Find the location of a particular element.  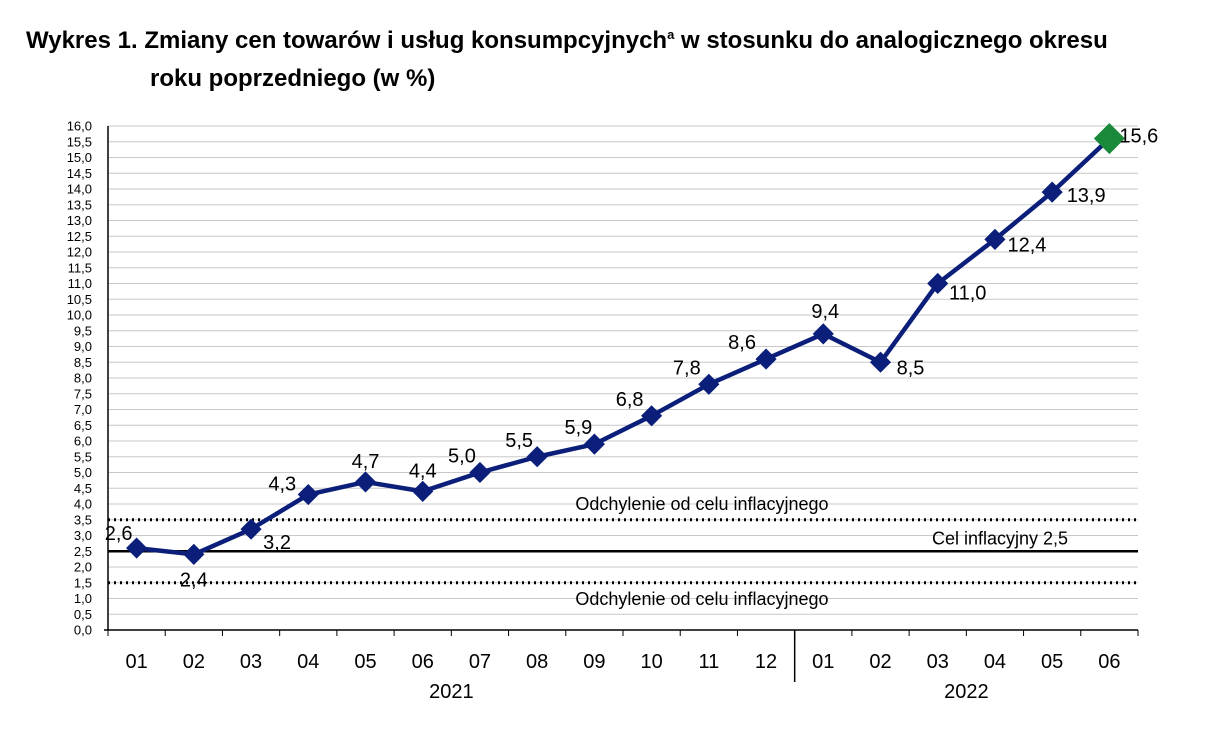

y-tick-label: 10,5 is located at coordinates (79, 299).